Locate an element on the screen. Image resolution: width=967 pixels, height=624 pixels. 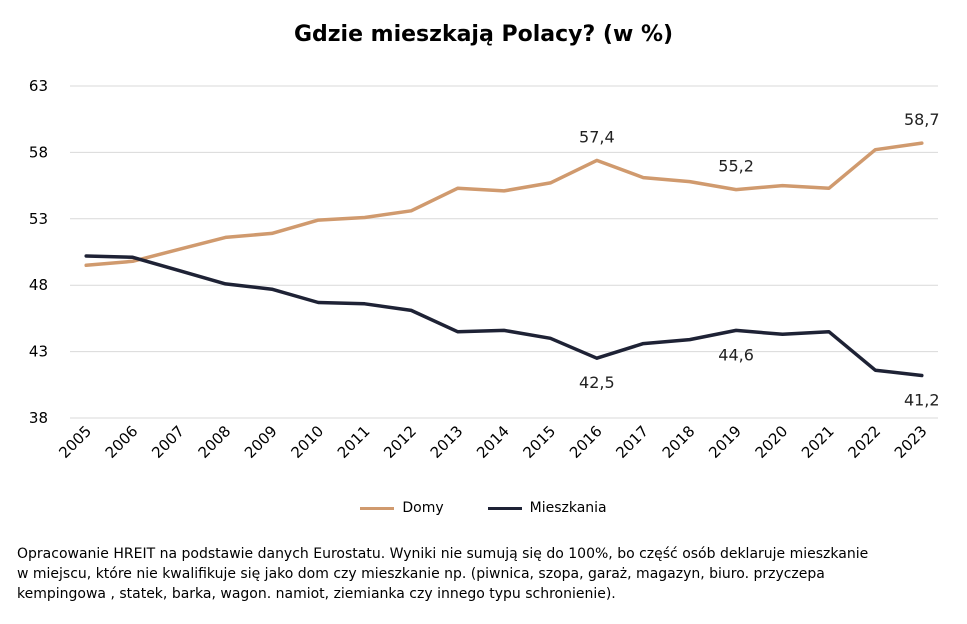
legend-label-domy: Domy is located at coordinates (423, 508).